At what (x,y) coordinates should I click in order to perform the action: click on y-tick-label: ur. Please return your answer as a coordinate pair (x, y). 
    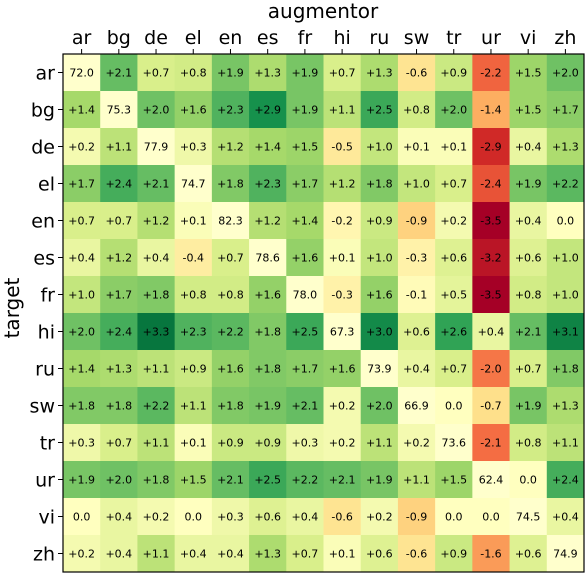
    Looking at the image, I should click on (45, 481).